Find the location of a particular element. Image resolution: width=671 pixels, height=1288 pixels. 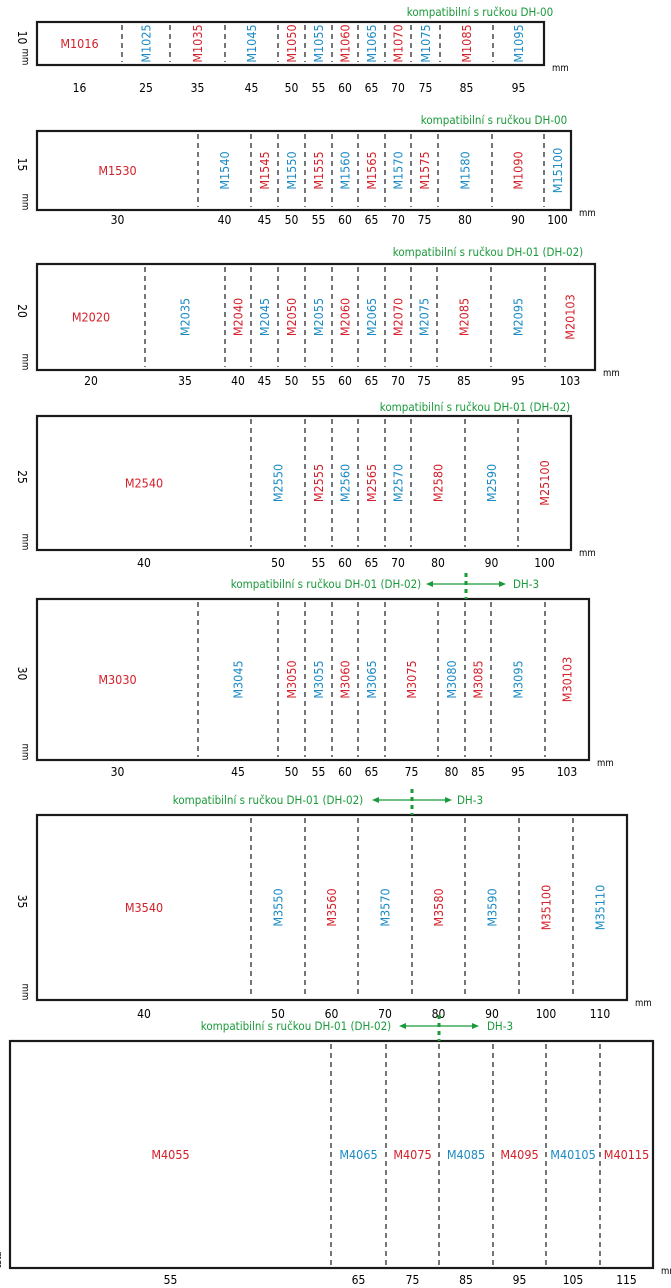

cell-code-m2580: M2580 is located at coordinates (438, 483).